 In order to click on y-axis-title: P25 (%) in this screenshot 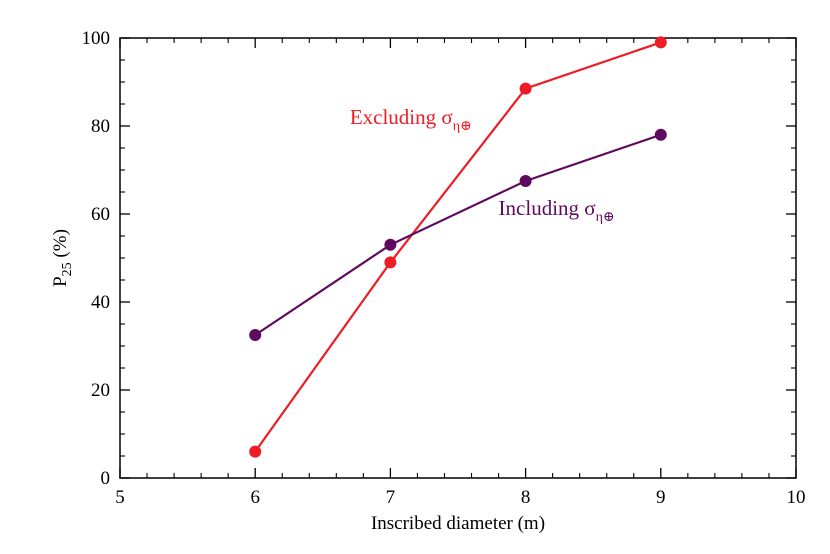, I will do `click(62, 258)`.